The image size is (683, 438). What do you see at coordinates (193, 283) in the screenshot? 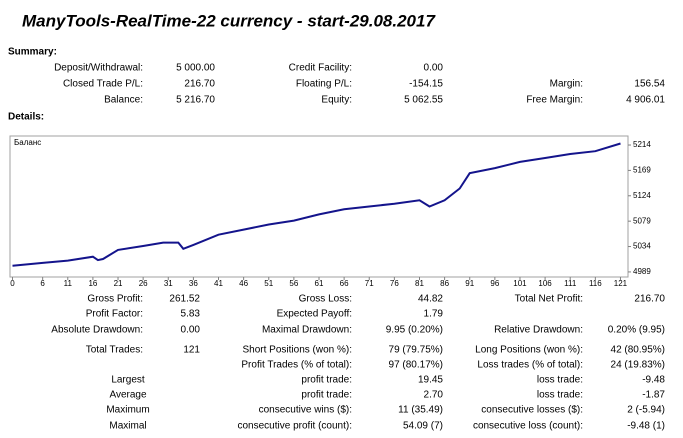
I see `x-tick-label: 36` at bounding box center [193, 283].